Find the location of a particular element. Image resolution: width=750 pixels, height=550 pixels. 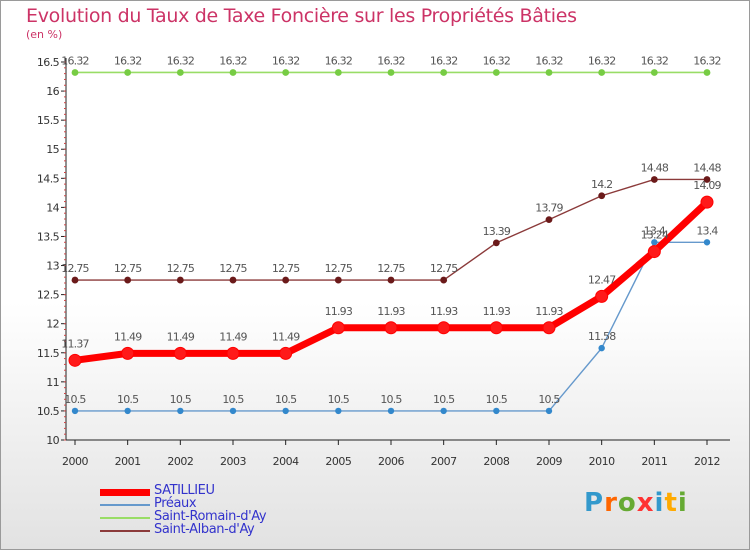

logo-letter: P is located at coordinates (594, 503).